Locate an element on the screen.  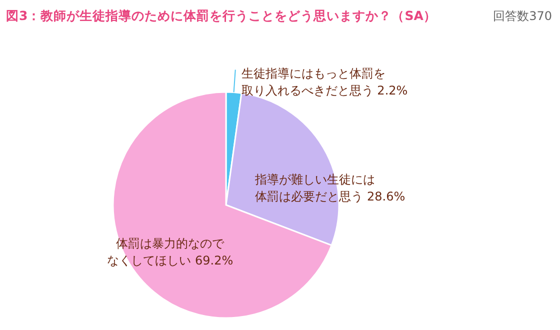
slice-label: 体罰は暴力的なのでなくしてほしい 69.2% is located at coordinates (170, 252).